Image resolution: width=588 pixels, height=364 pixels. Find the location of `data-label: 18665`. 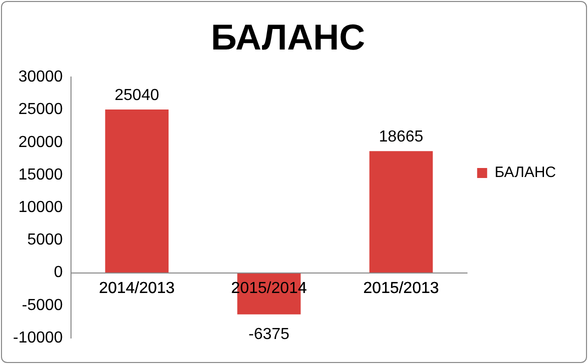

data-label: 18665 is located at coordinates (401, 137).